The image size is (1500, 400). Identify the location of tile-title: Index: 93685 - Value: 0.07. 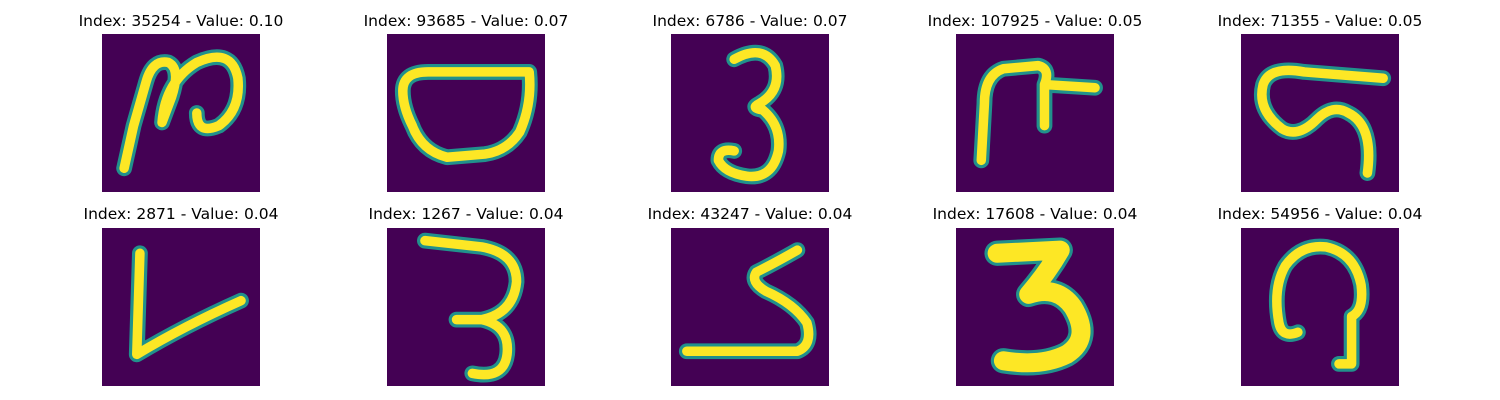
(466, 21).